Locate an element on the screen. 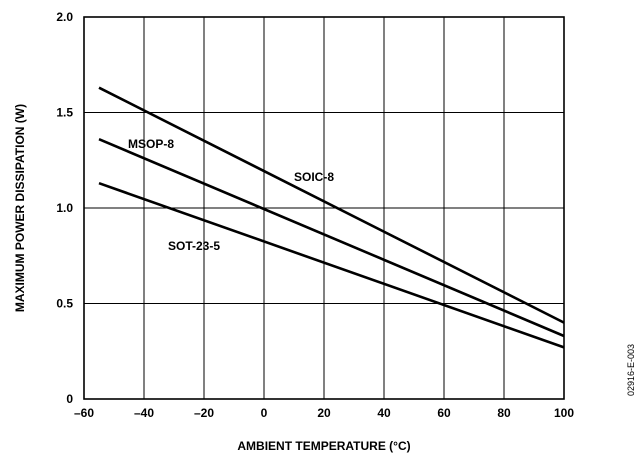  series-label-soic-8: SOIC-8 is located at coordinates (314, 177).